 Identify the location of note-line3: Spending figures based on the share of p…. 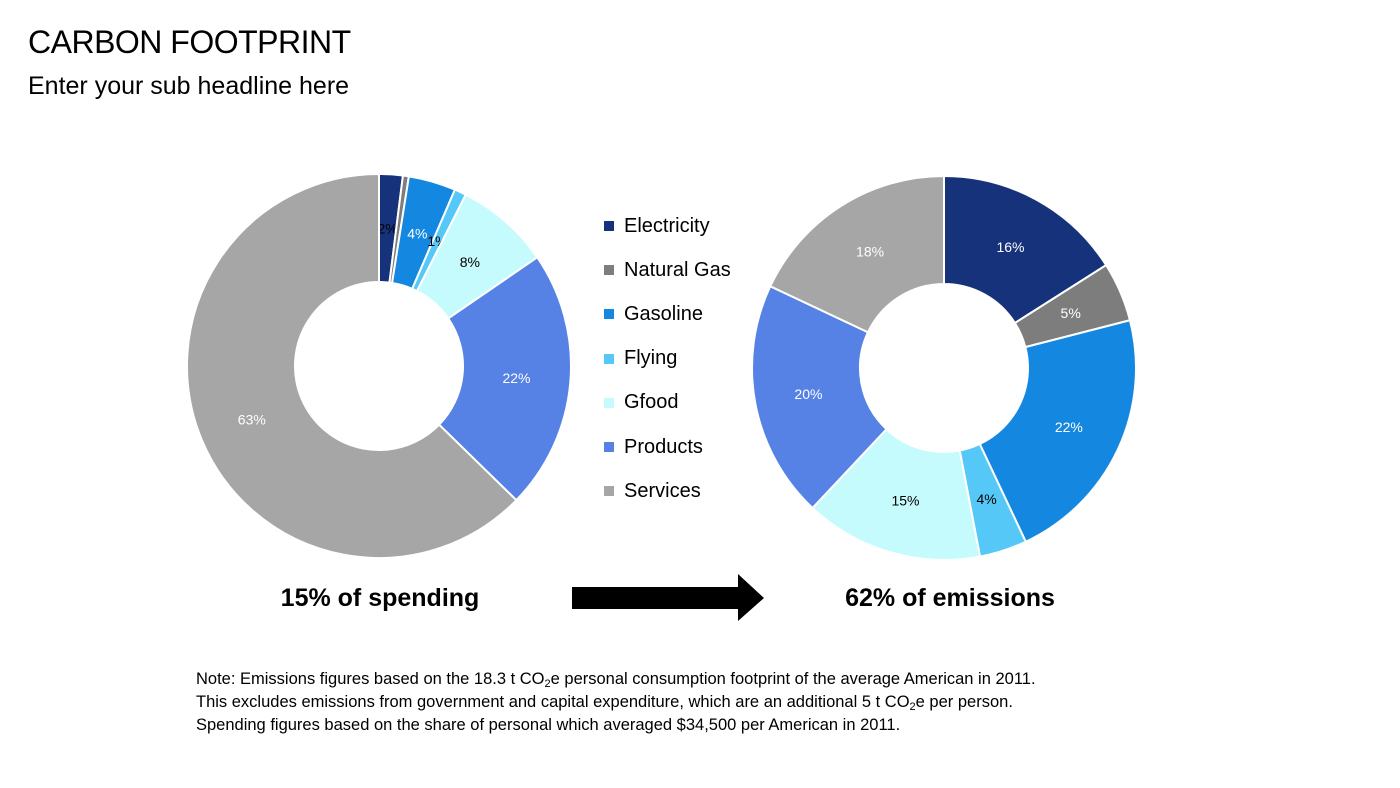
(548, 725).